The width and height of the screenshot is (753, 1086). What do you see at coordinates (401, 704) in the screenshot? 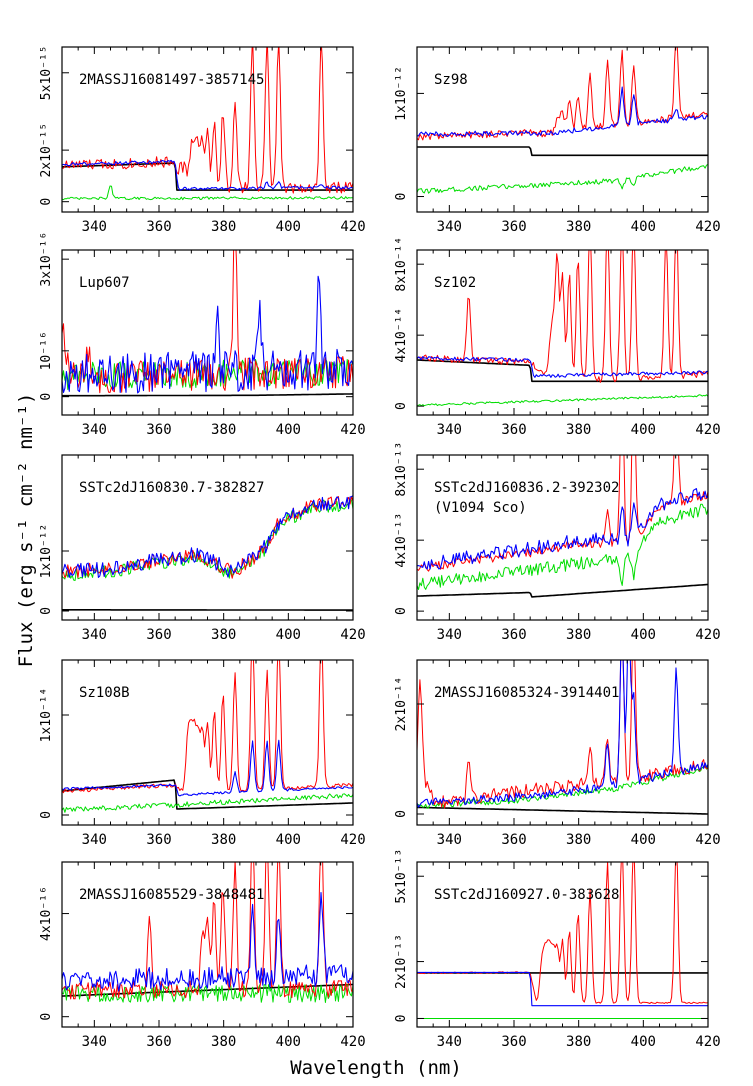
I see `y-tick-label: 2x10⁻¹⁴` at bounding box center [401, 704].